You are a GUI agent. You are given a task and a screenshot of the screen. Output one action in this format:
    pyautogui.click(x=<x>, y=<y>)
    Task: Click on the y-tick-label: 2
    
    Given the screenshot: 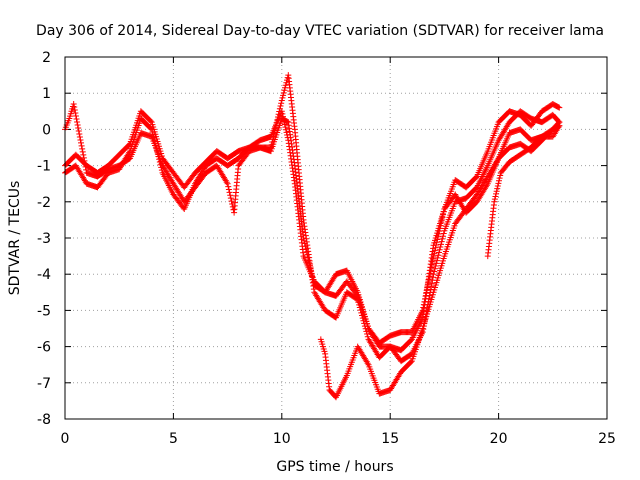 What is the action you would take?
    pyautogui.click(x=46, y=58)
    